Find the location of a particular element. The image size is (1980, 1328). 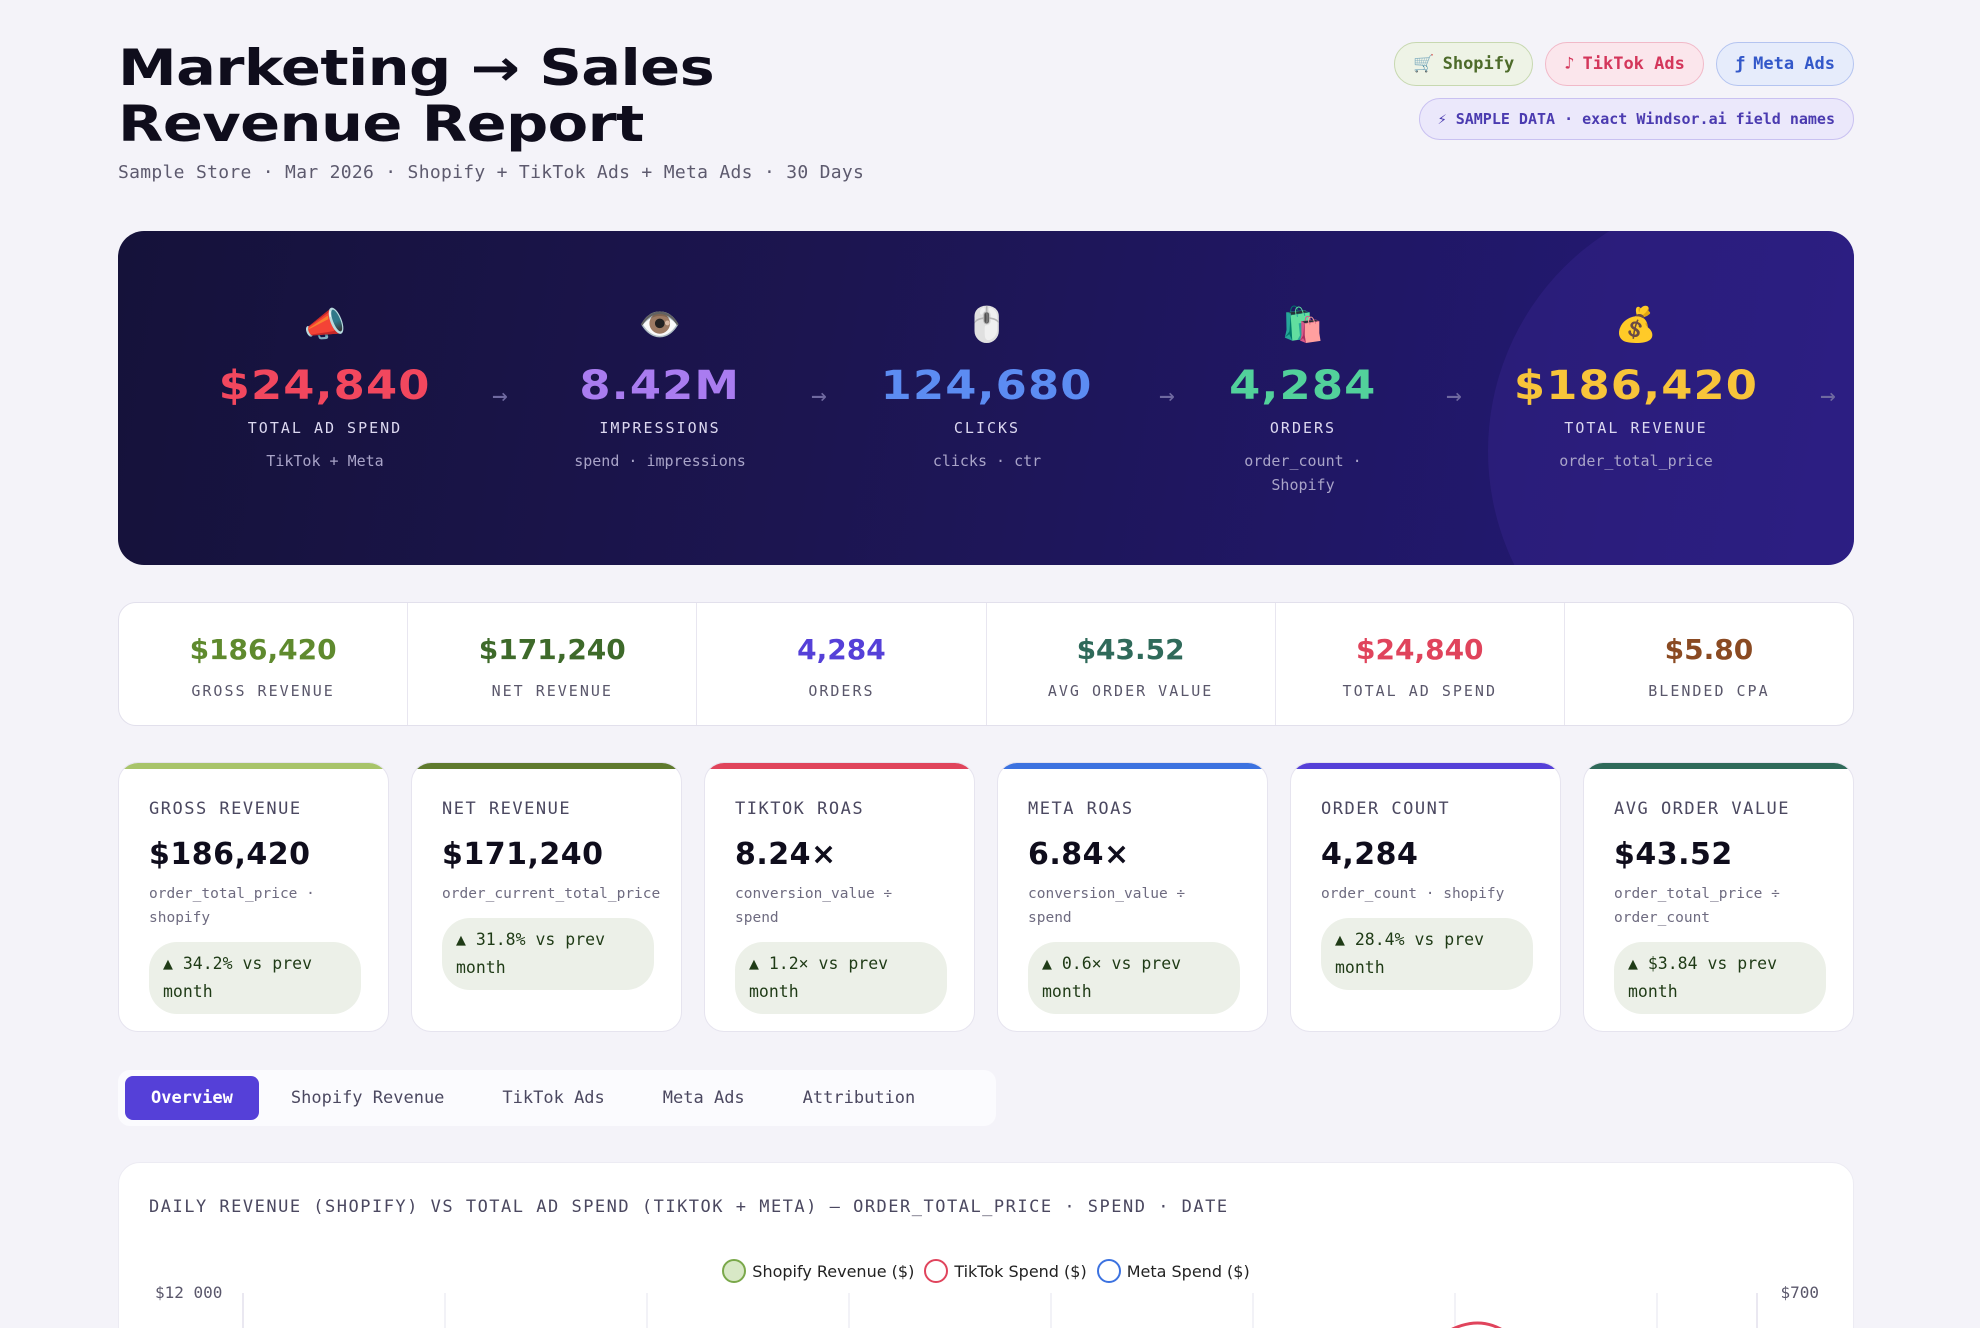

summary-cell: $5.80 BLENDED CPA is located at coordinates (1709, 664).